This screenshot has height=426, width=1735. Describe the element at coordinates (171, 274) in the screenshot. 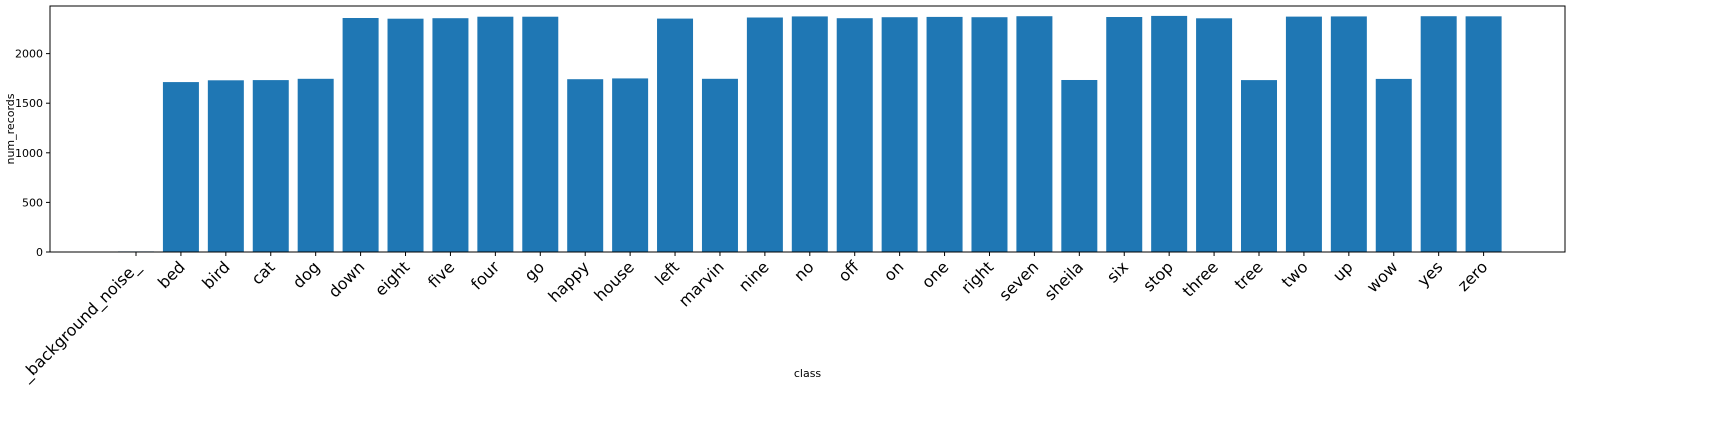

I see `x-tick-label-bed: bed` at that location.